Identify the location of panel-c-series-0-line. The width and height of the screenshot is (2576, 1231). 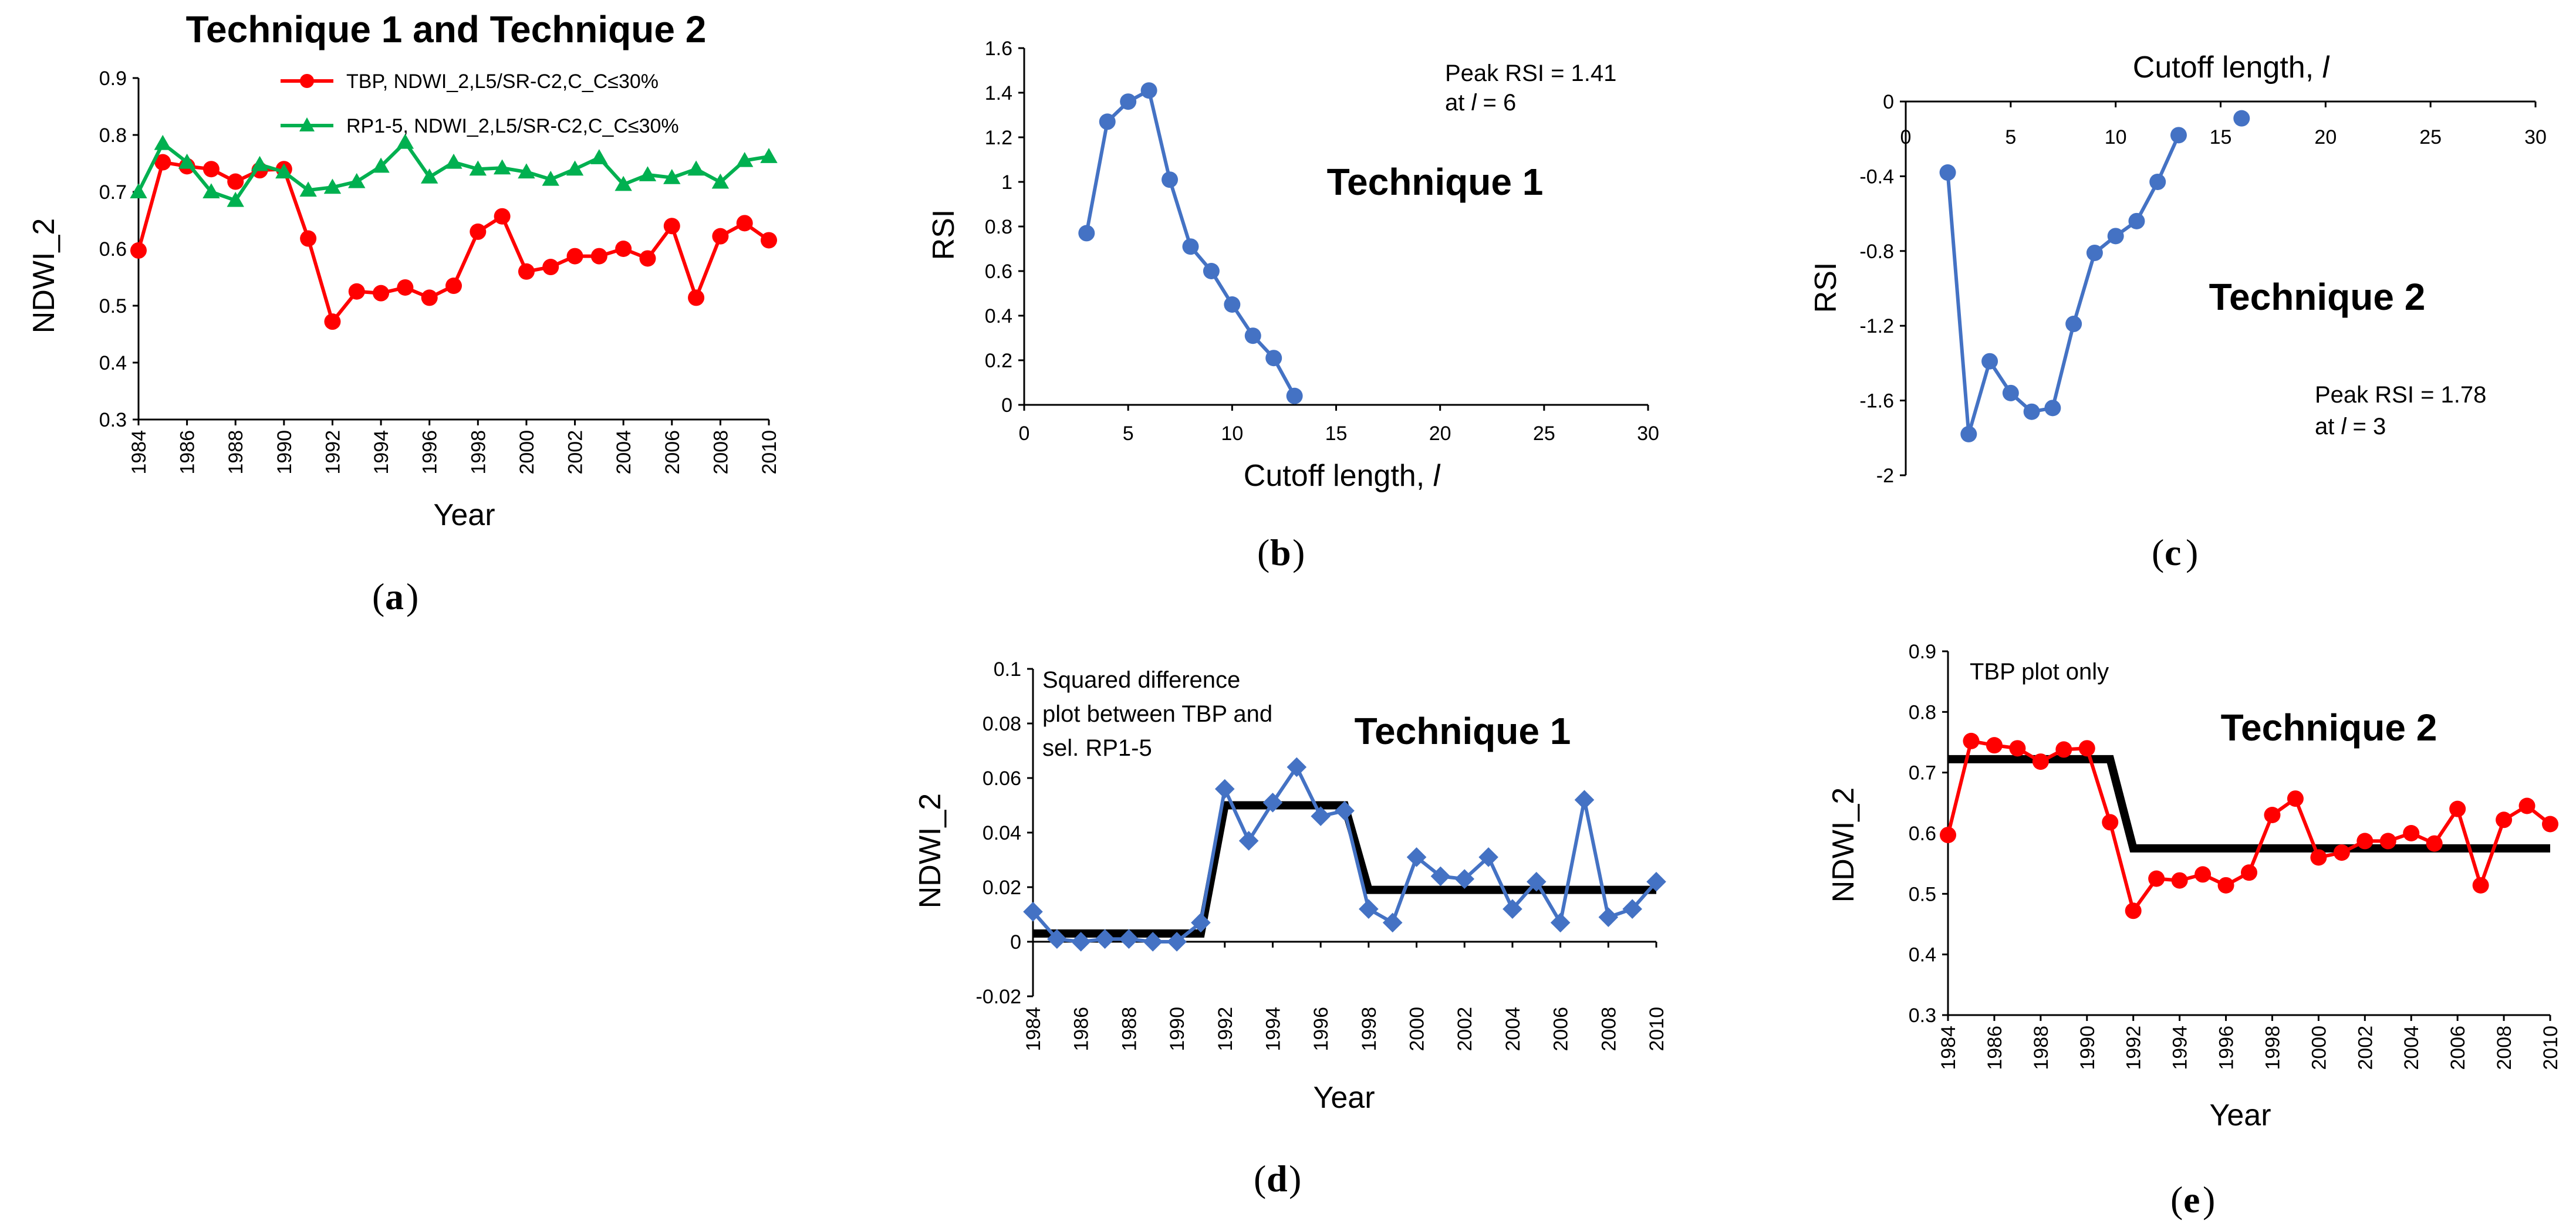
(2063, 285).